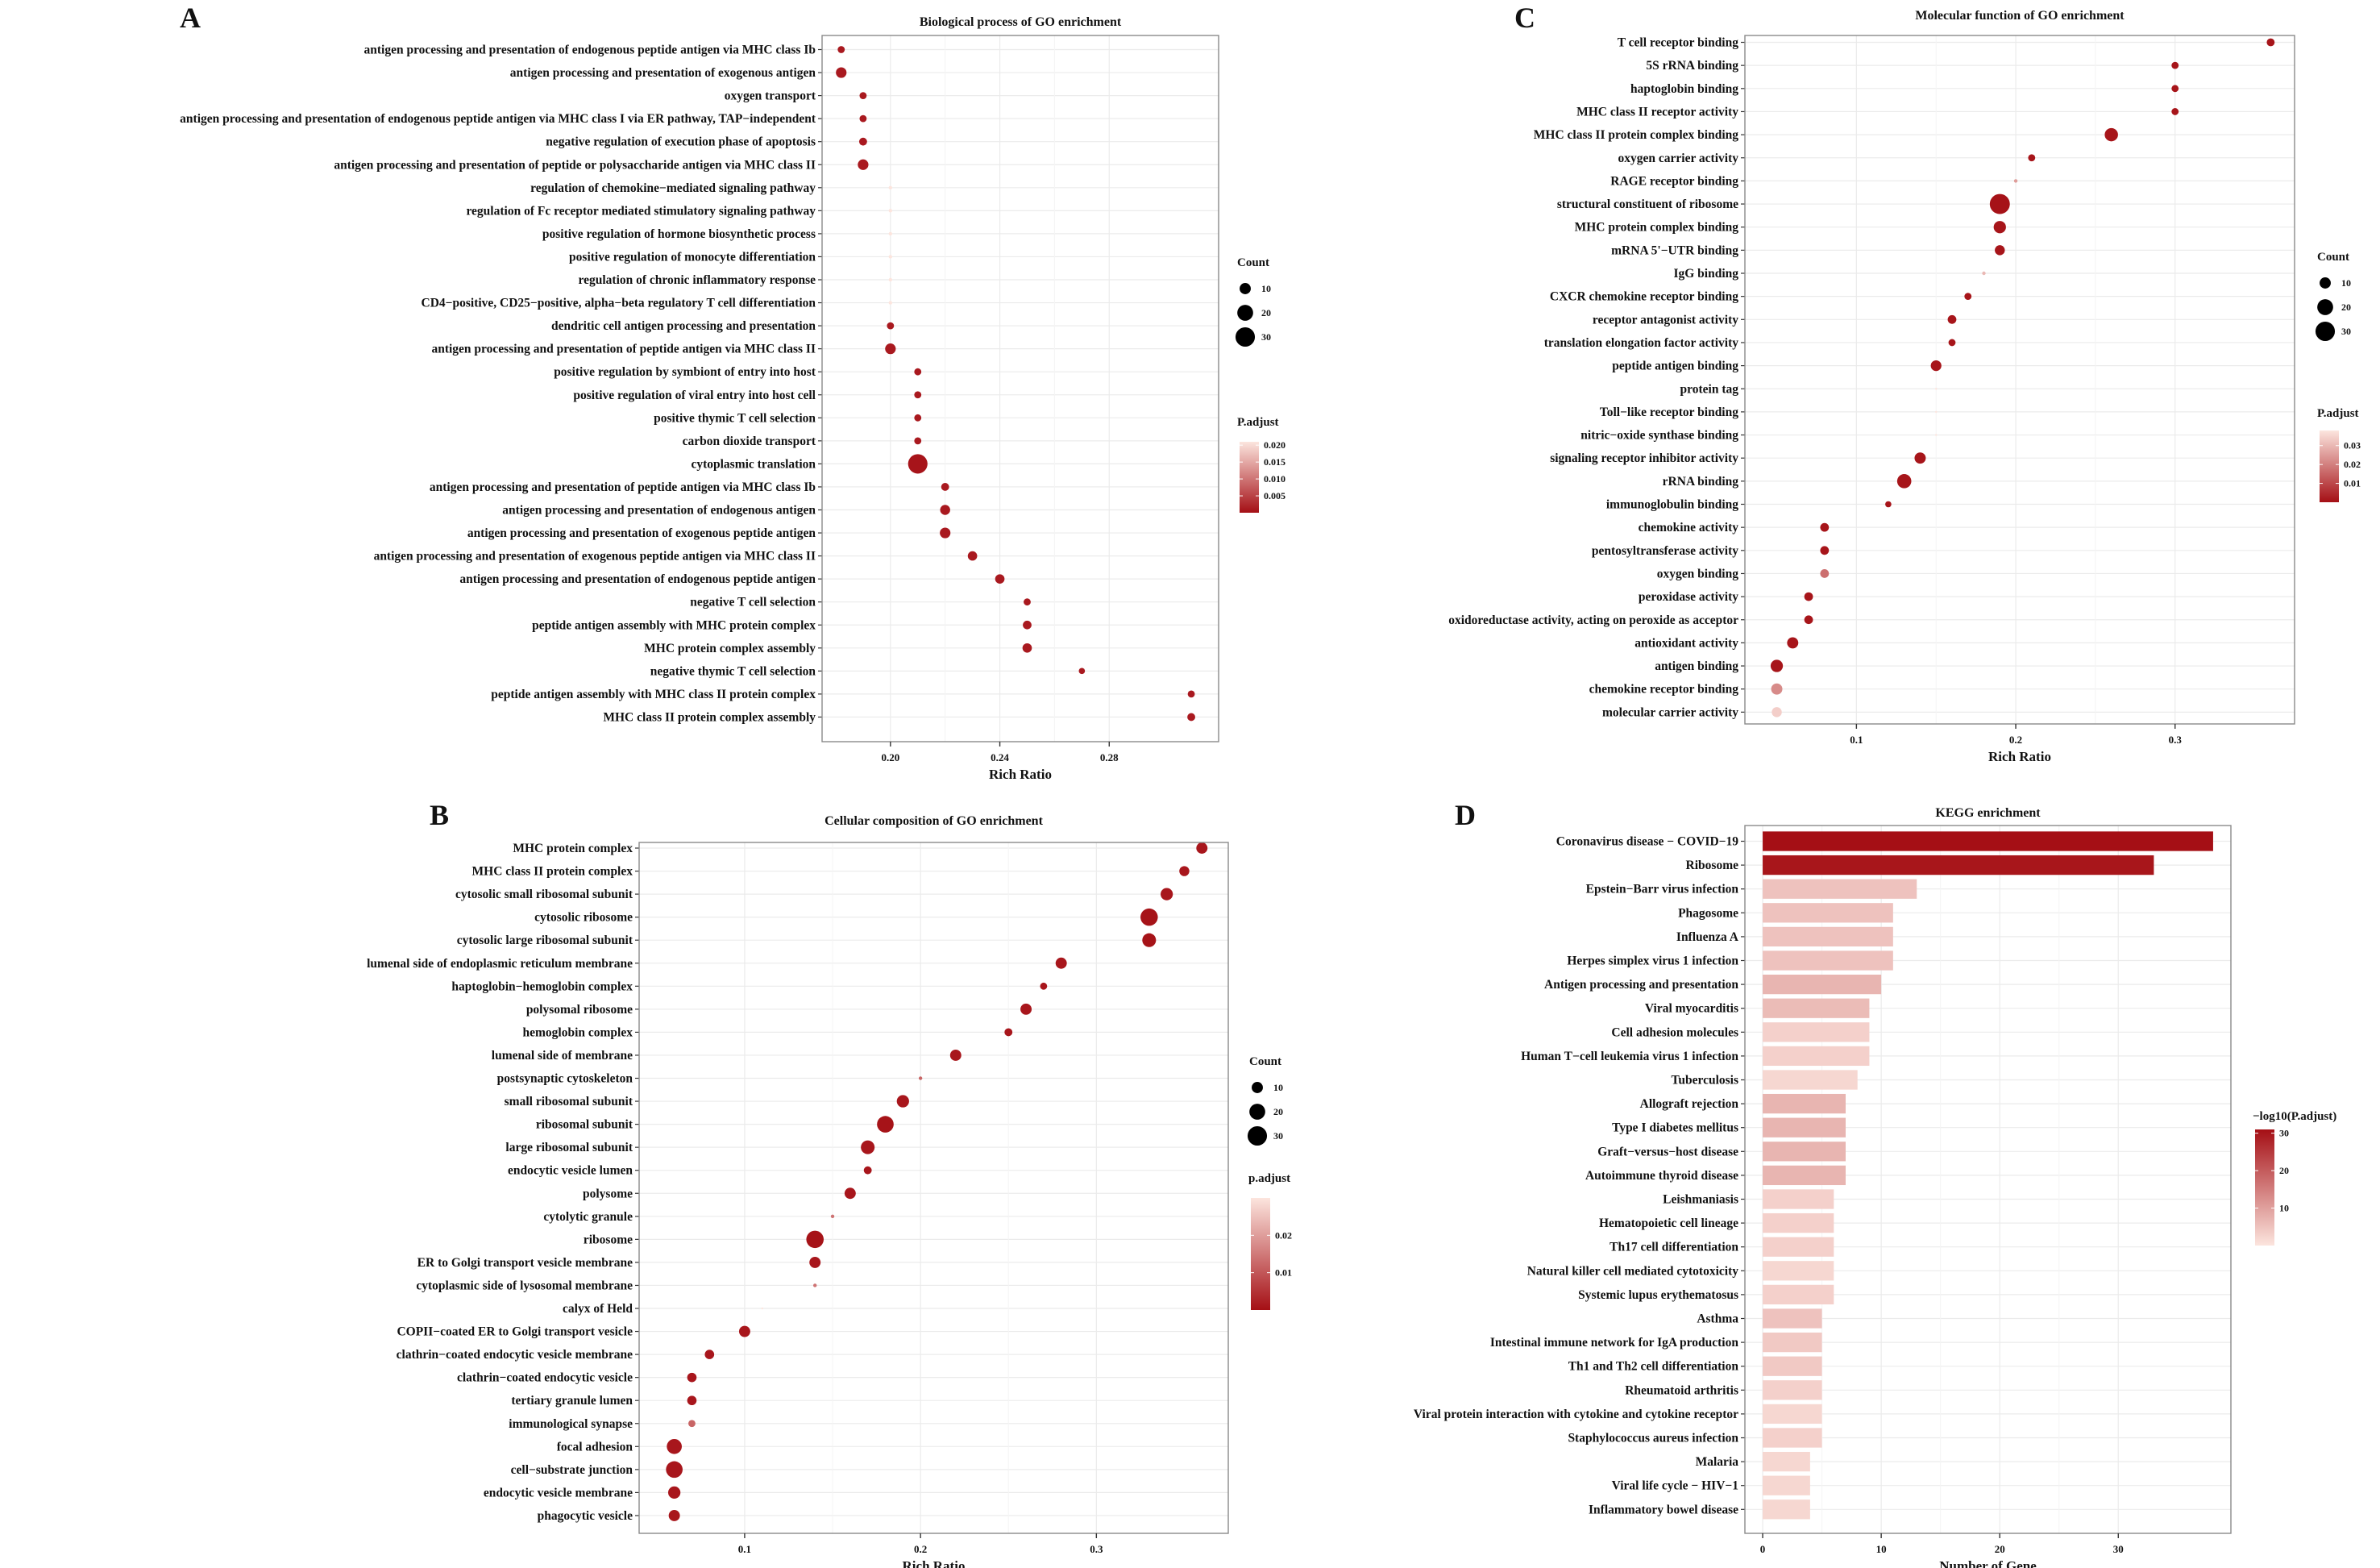 This screenshot has height=1568, width=2380. Describe the element at coordinates (608, 1193) in the screenshot. I see `category-label: polysome` at that location.